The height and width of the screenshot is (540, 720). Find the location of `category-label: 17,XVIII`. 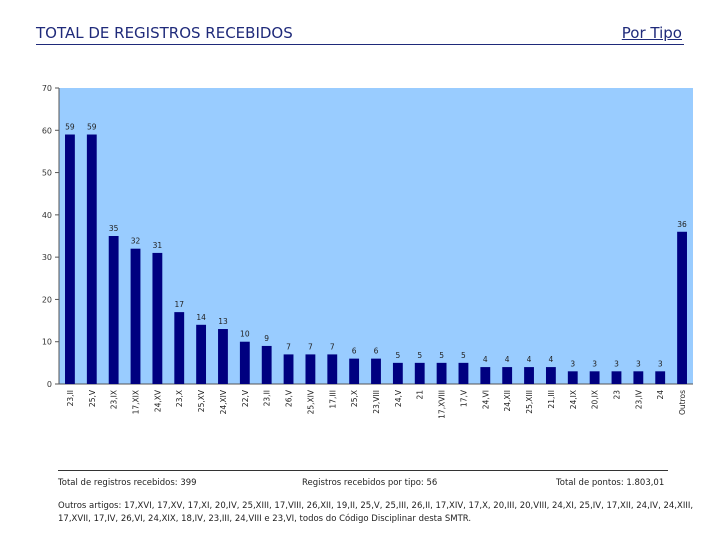

category-label: 17,XVIII is located at coordinates (442, 404).